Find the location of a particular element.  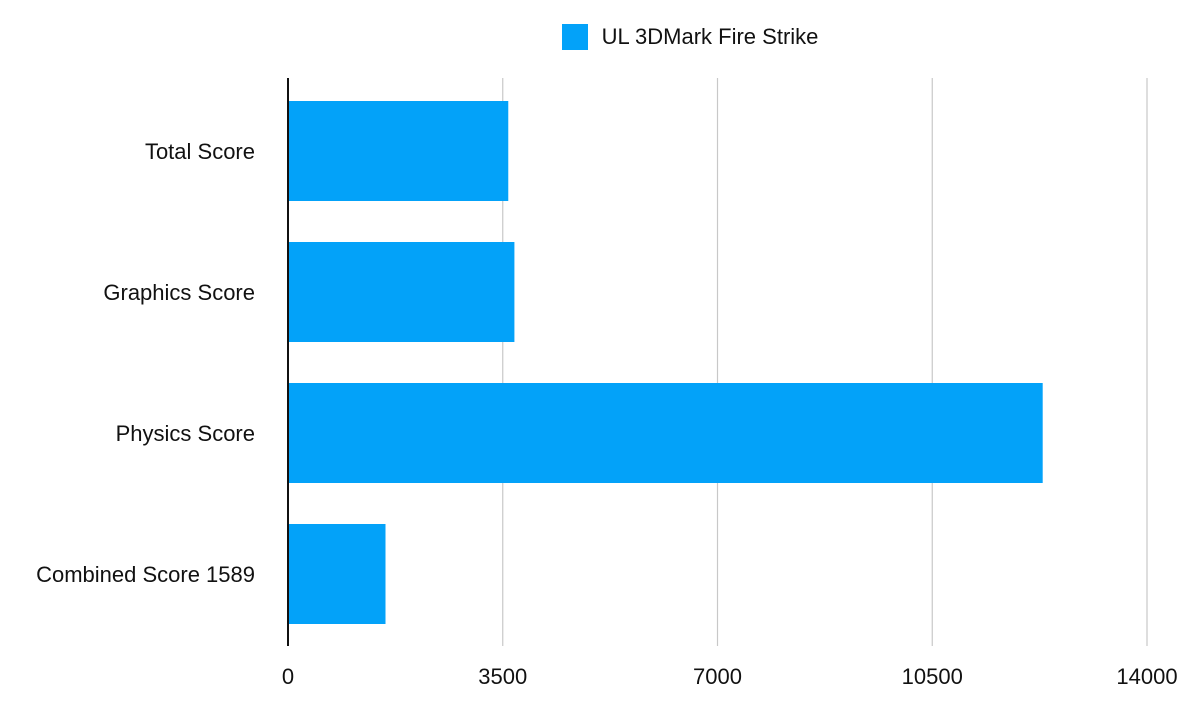

category-label-combined-score-1589: Combined Score 1589 is located at coordinates (145, 574).